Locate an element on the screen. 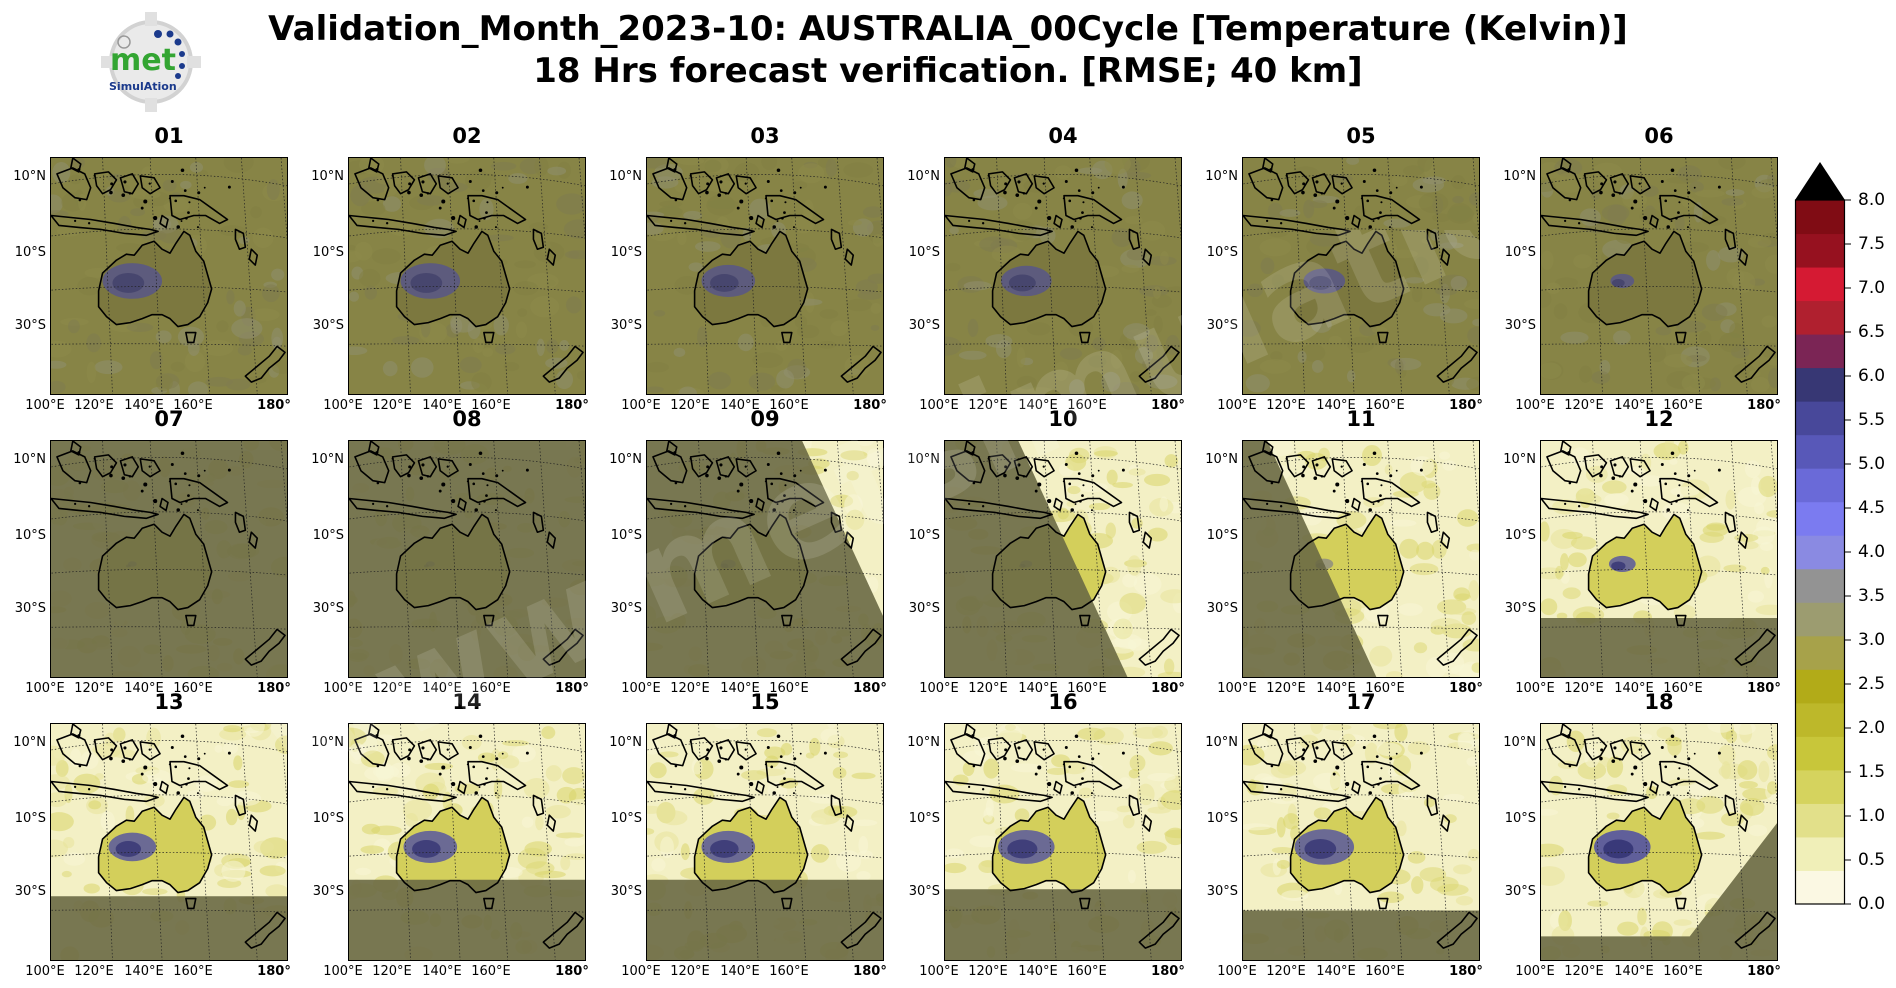 This screenshot has width=1896, height=988. map-panel-07: 07 10°N 10°S 30°S 100°E 120°E 140°E 160°E 180° is located at coordinates (152, 551).